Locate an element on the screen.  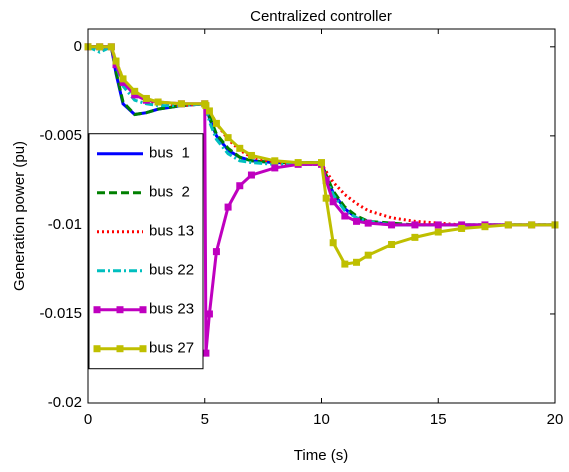
x-tick-label: 15 is located at coordinates (438, 419).